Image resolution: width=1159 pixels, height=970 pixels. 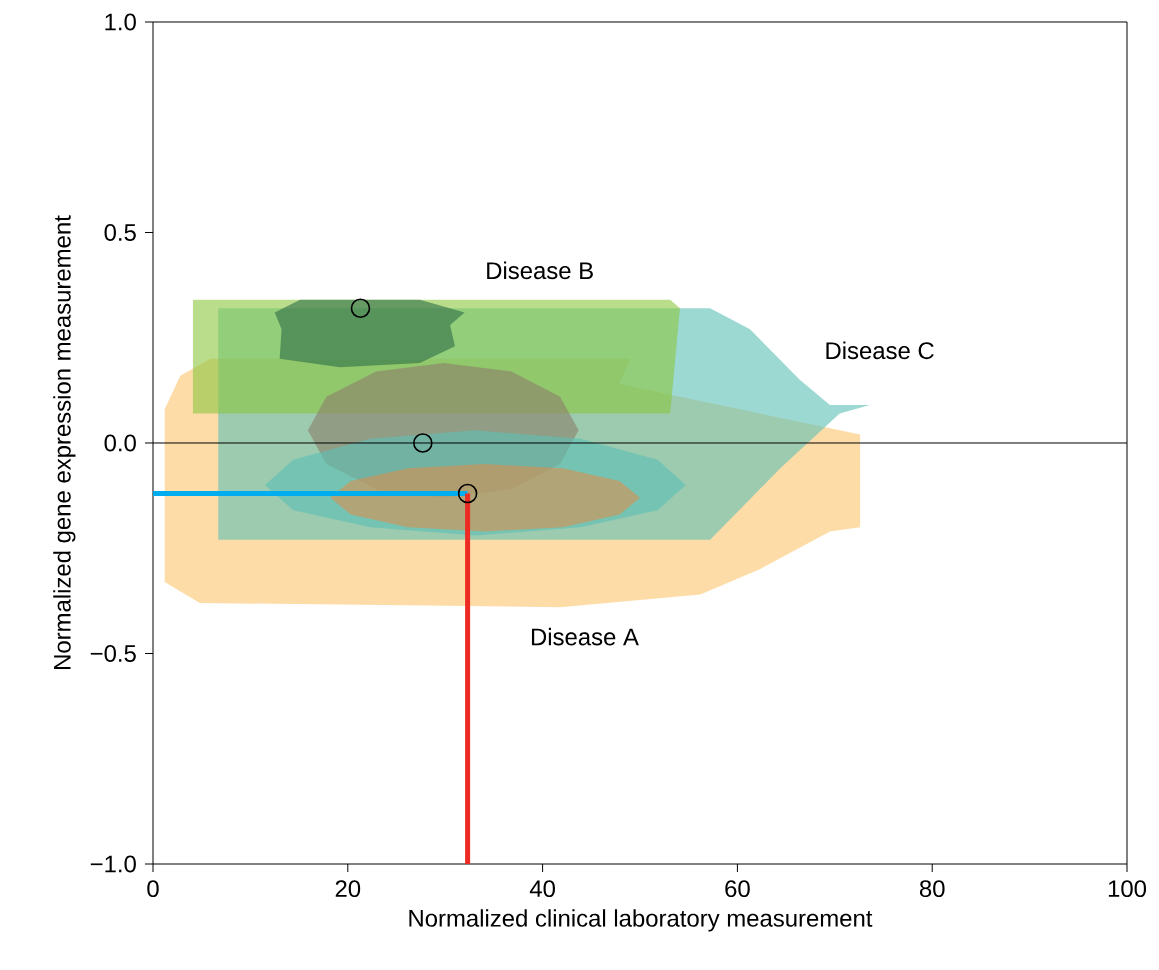 I want to click on annotation: Disease C, so click(x=880, y=350).